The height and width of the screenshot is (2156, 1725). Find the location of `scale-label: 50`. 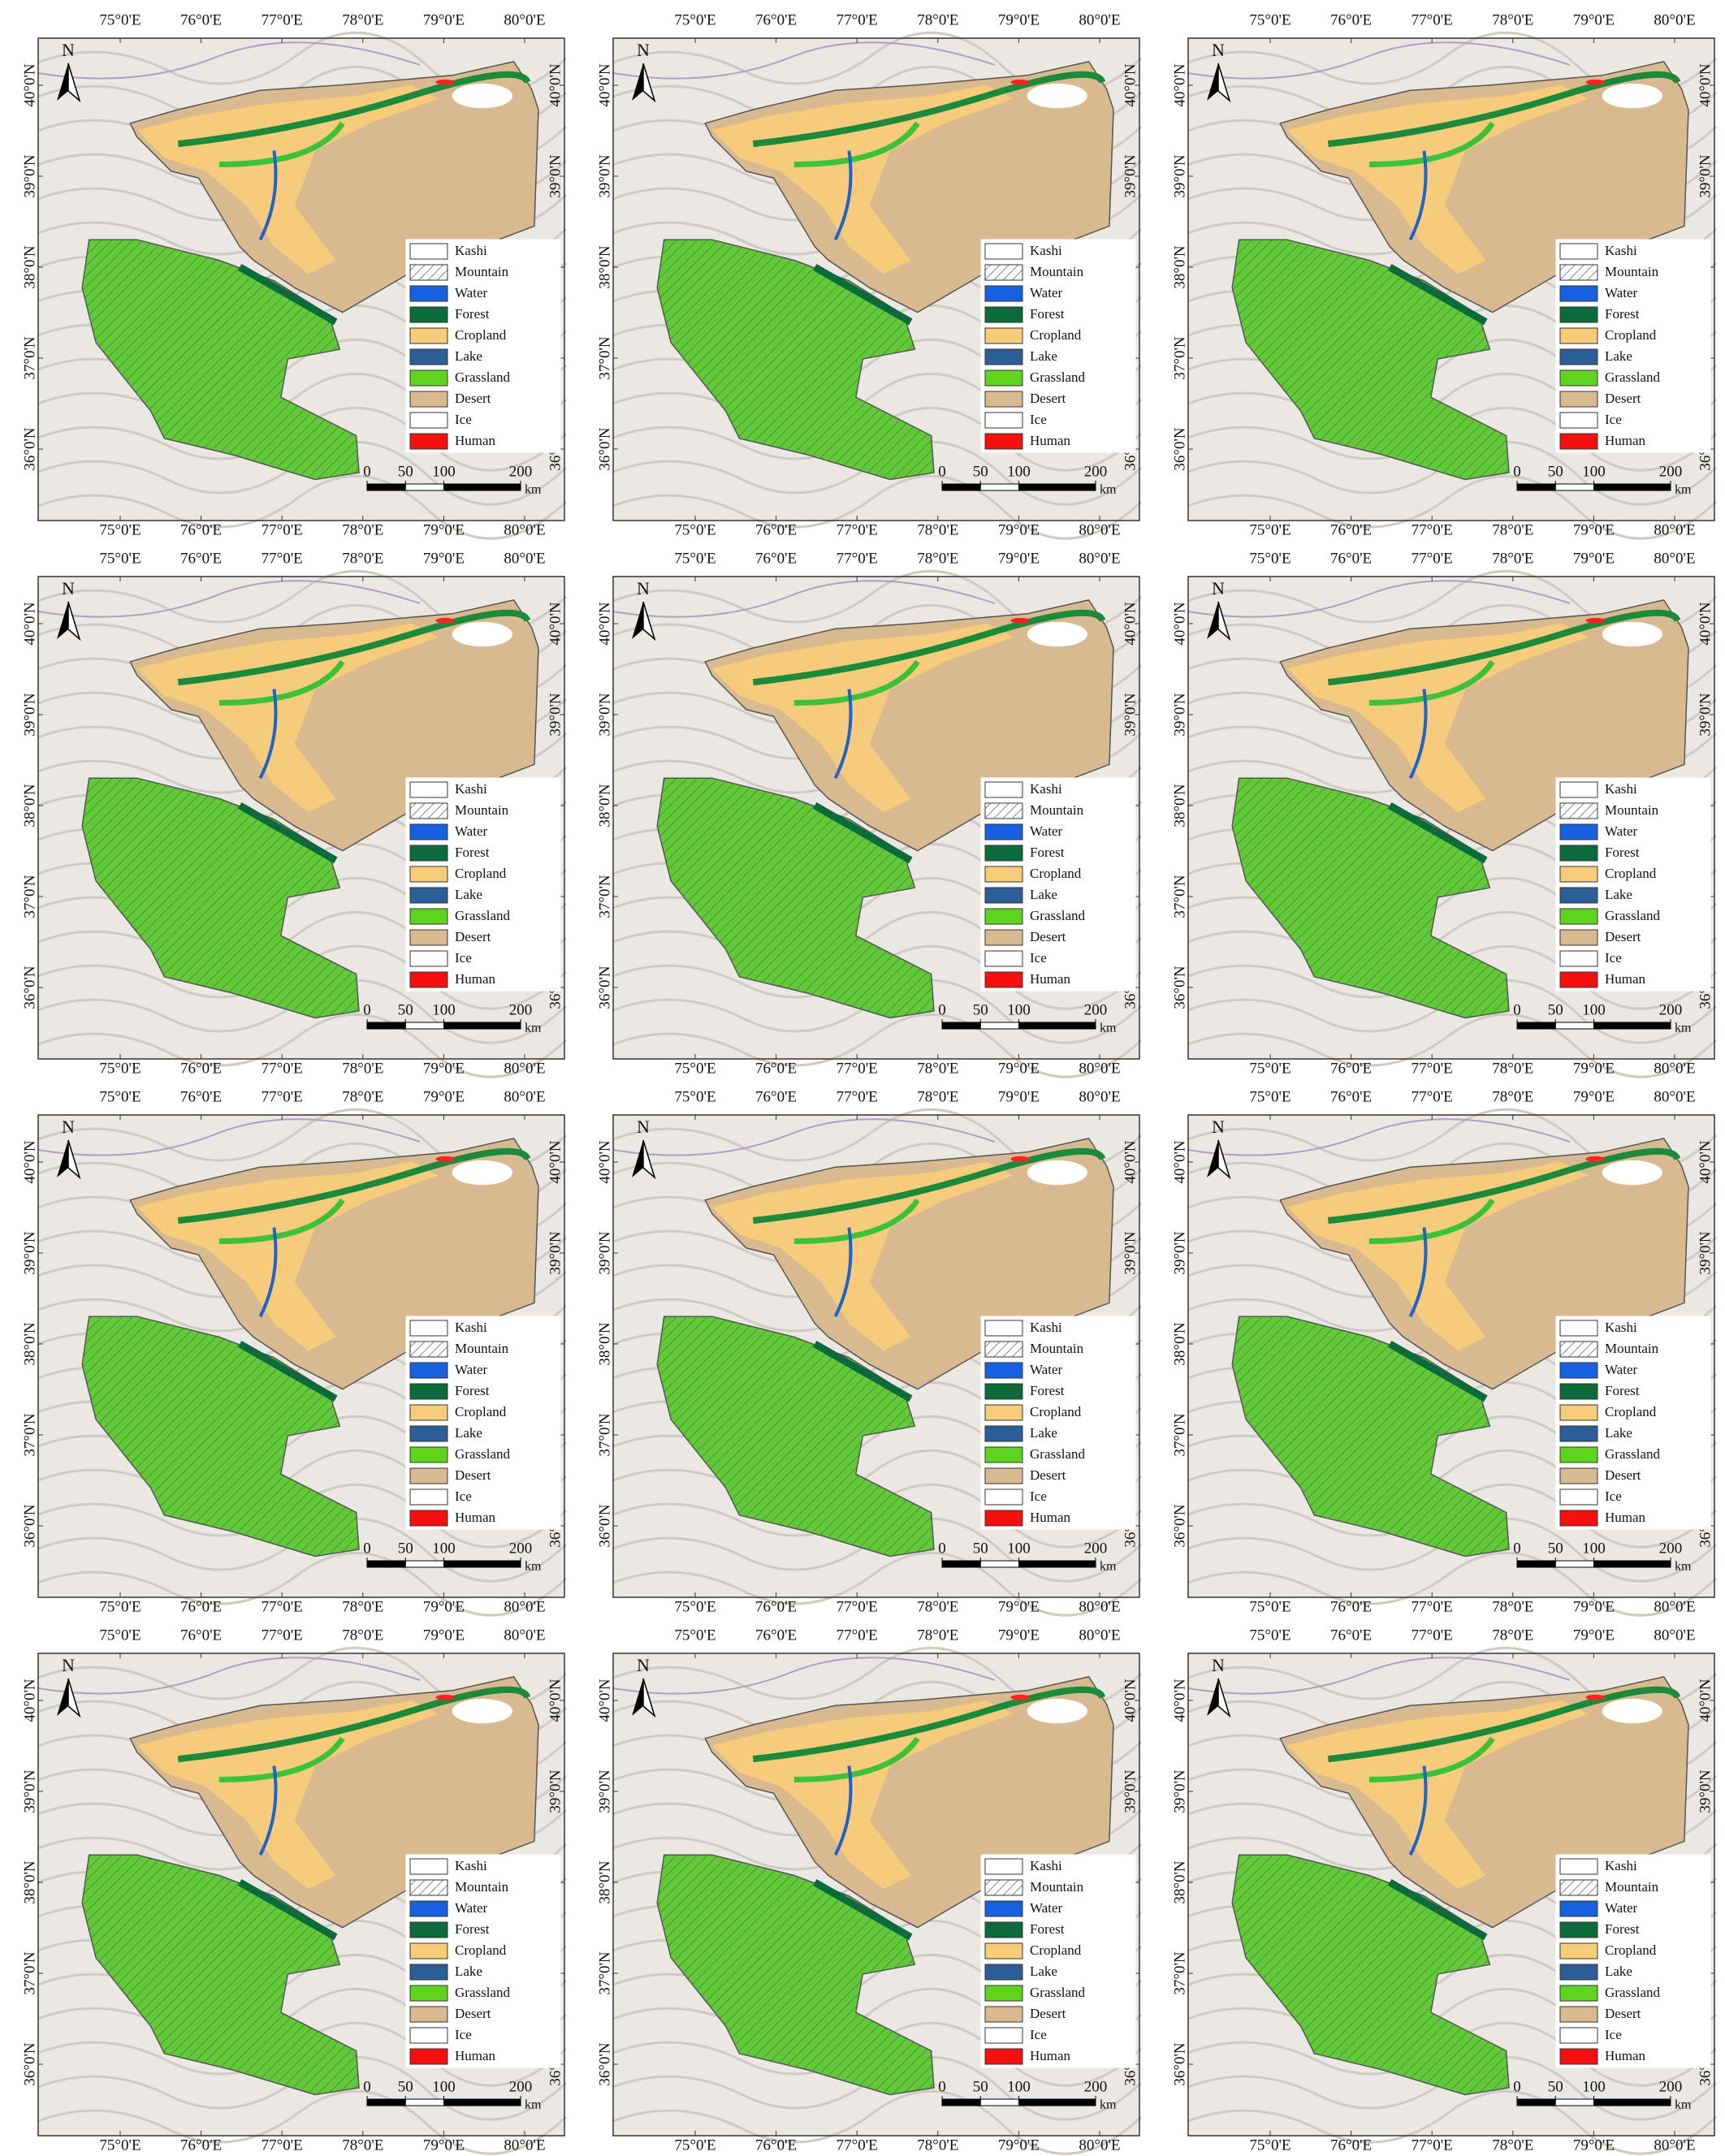

scale-label: 50 is located at coordinates (405, 1548).